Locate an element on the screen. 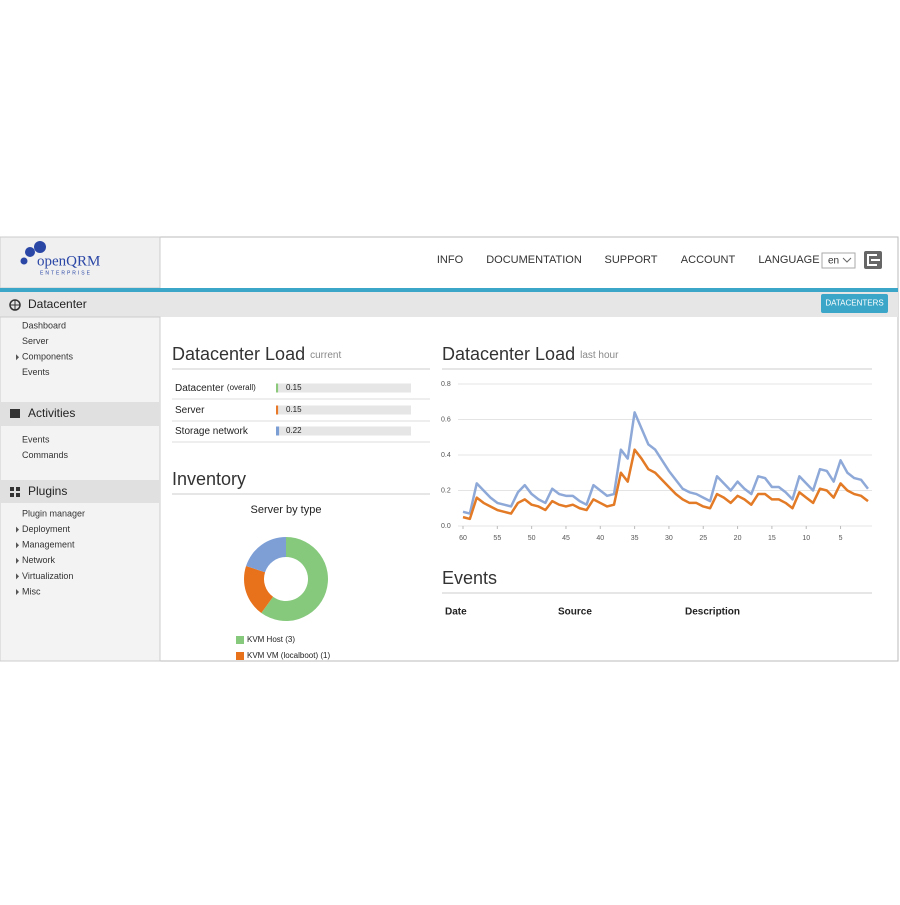 The image size is (900, 905). row-label: Datacenter (overall) is located at coordinates (215, 388).